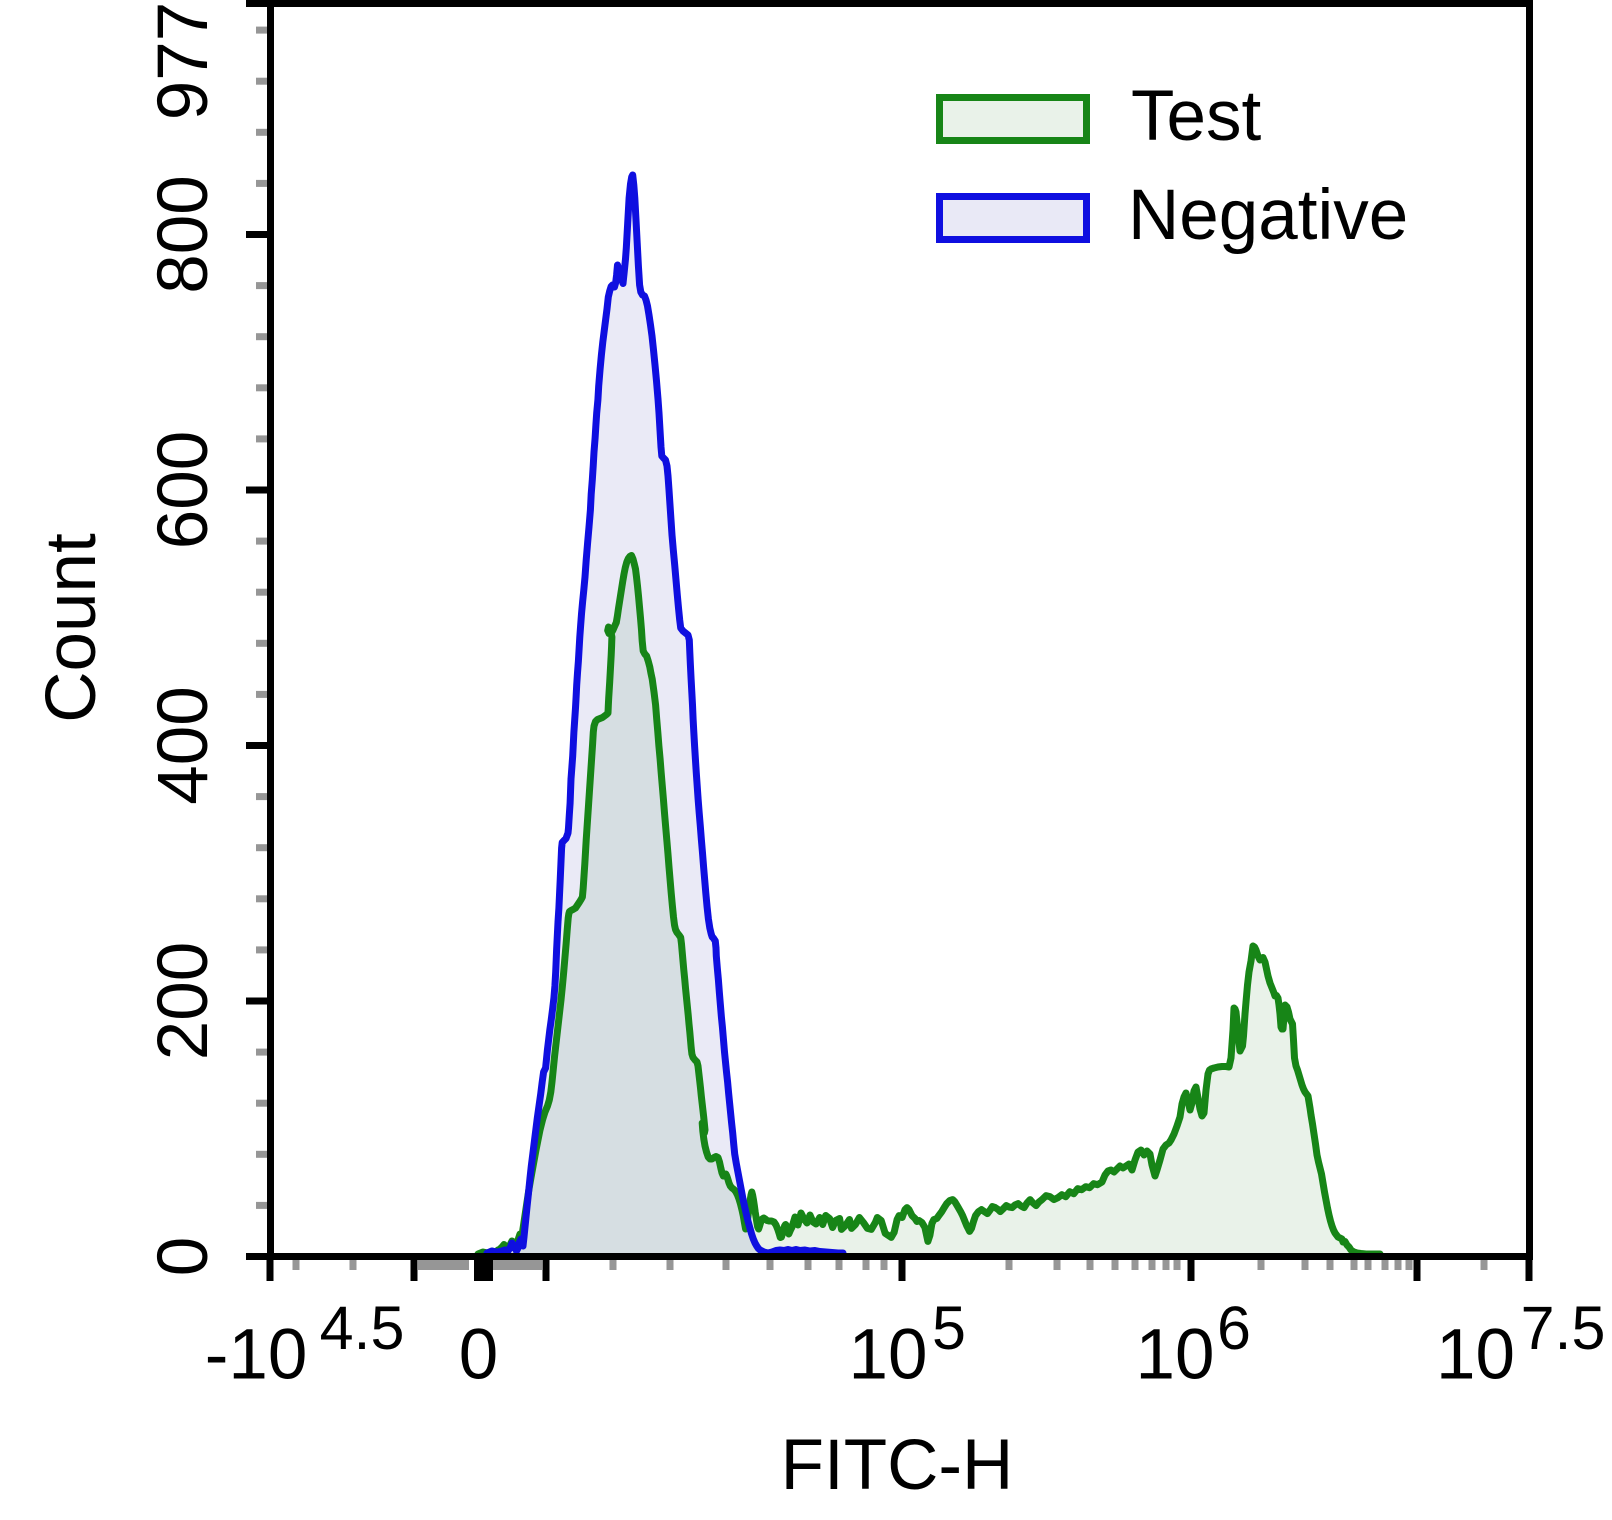 The width and height of the screenshot is (1612, 1520). Describe the element at coordinates (183, 490) in the screenshot. I see `svg-text: 600` at that location.